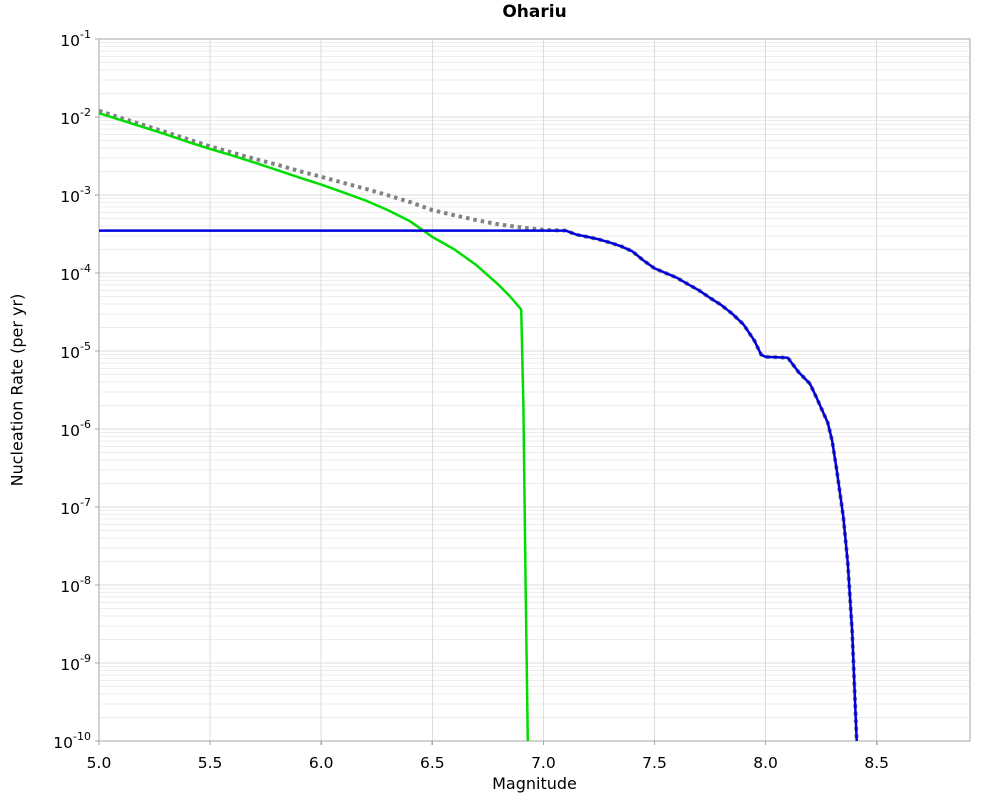 This screenshot has width=1000, height=800. Describe the element at coordinates (210, 763) in the screenshot. I see `svg-text: 5.5` at that location.